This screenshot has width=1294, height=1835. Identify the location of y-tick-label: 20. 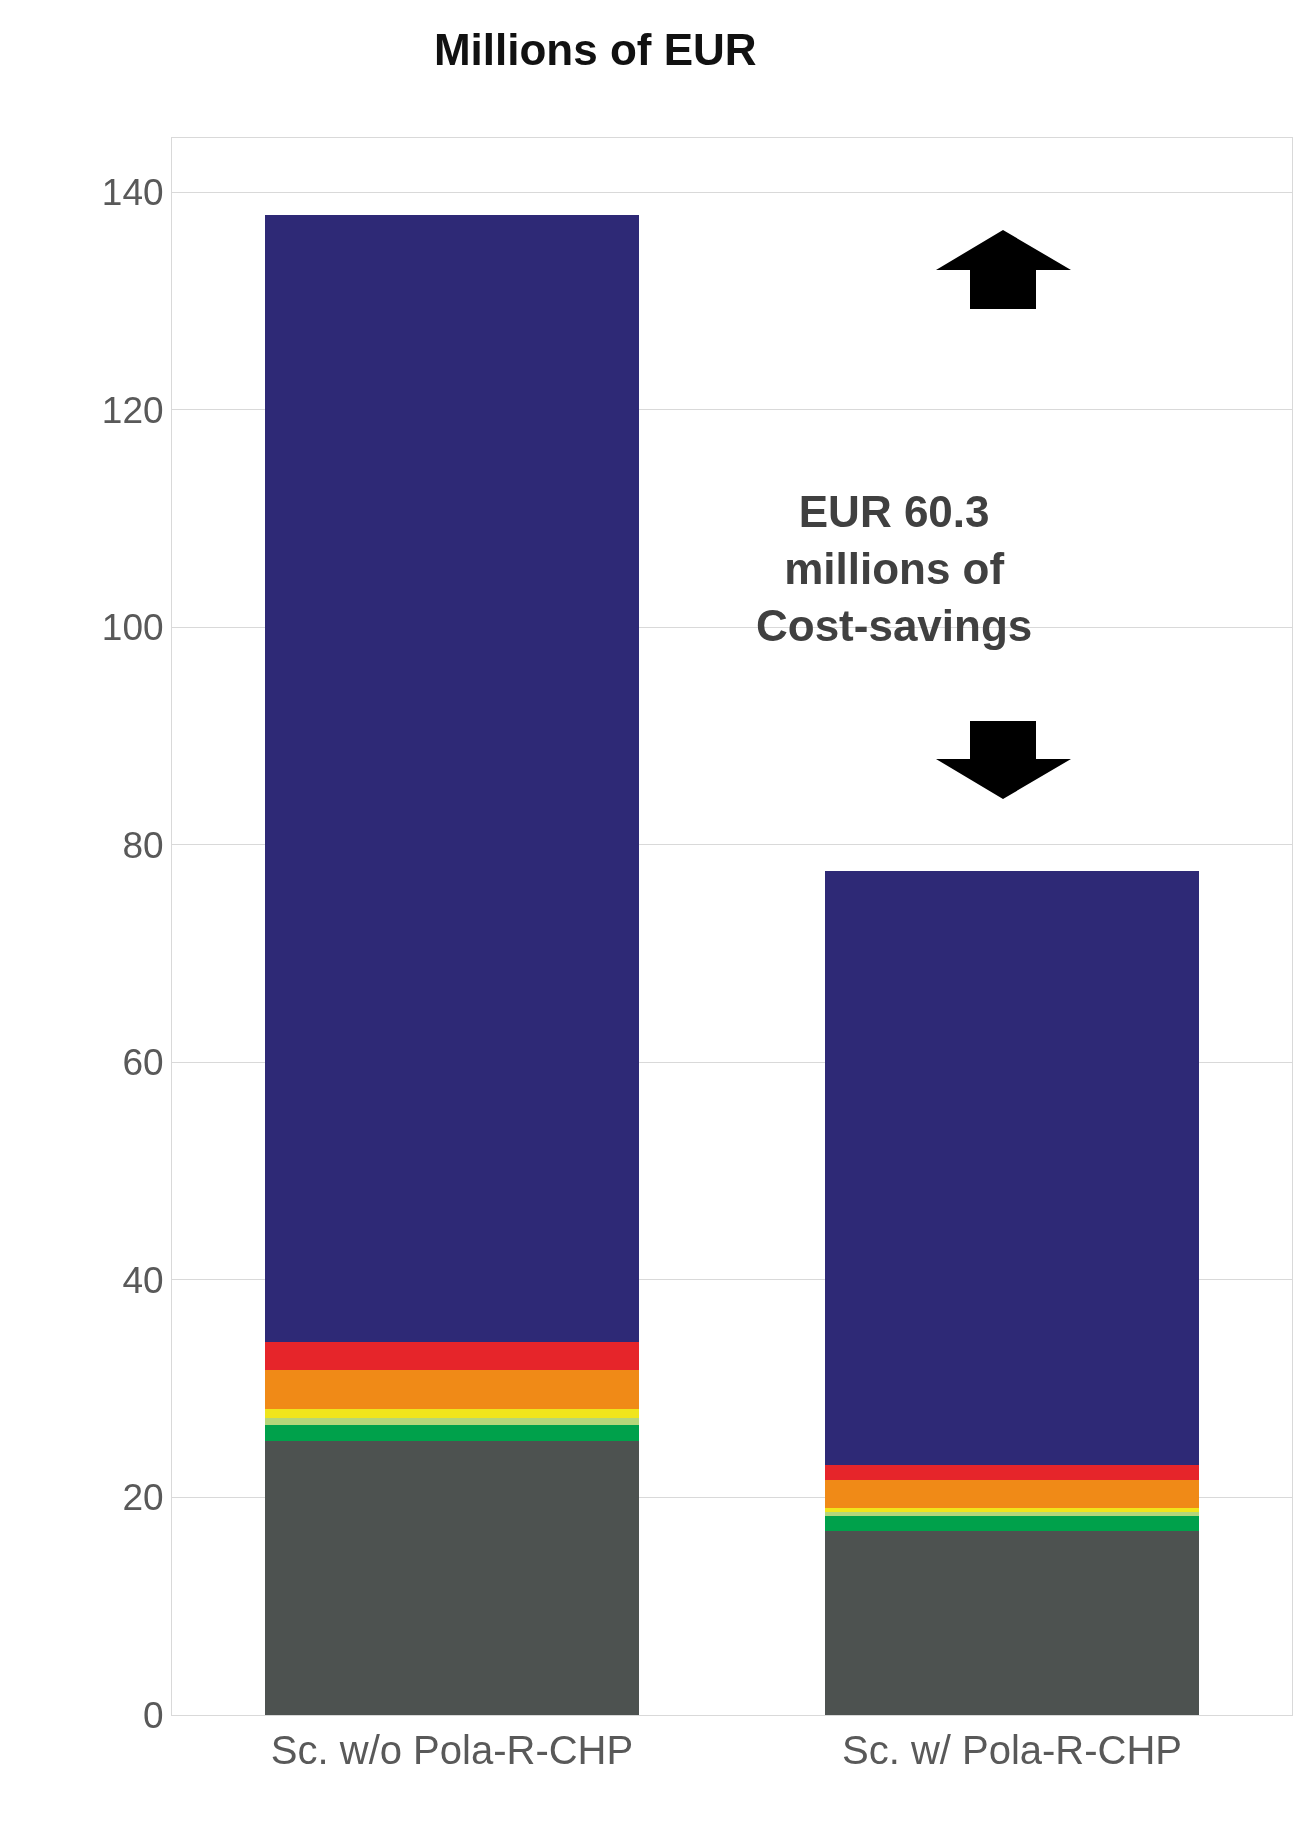
(143, 1498).